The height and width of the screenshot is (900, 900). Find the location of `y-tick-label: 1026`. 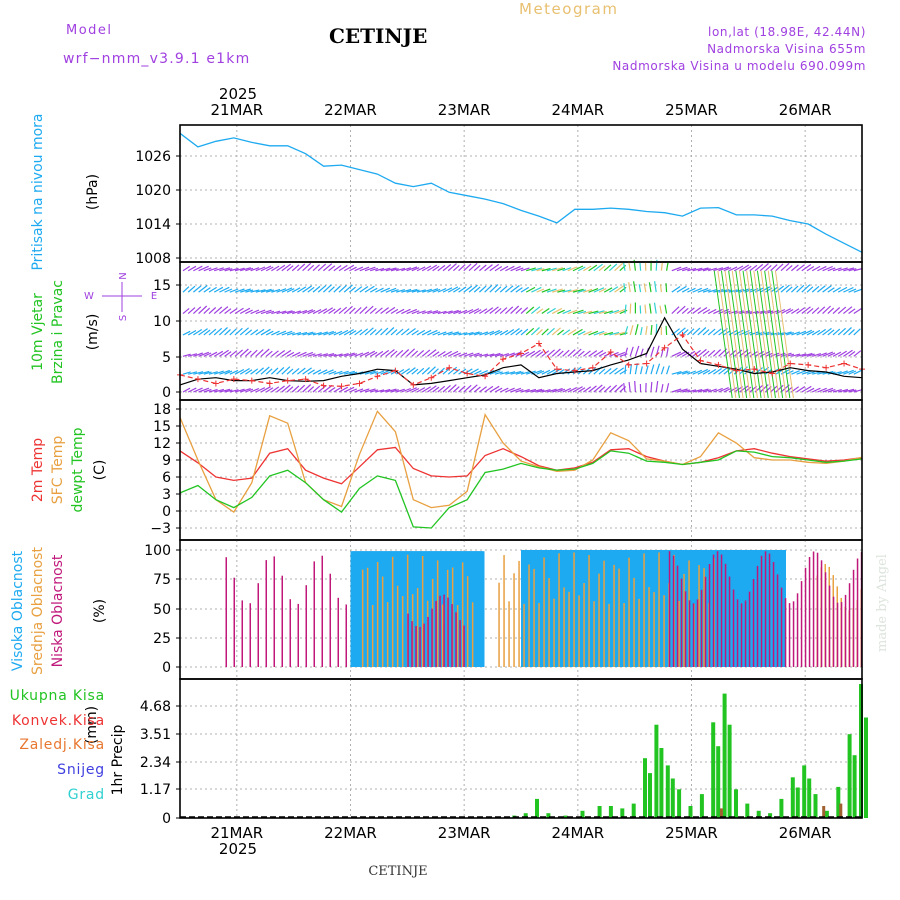

y-tick-label: 1026 is located at coordinates (153, 157).